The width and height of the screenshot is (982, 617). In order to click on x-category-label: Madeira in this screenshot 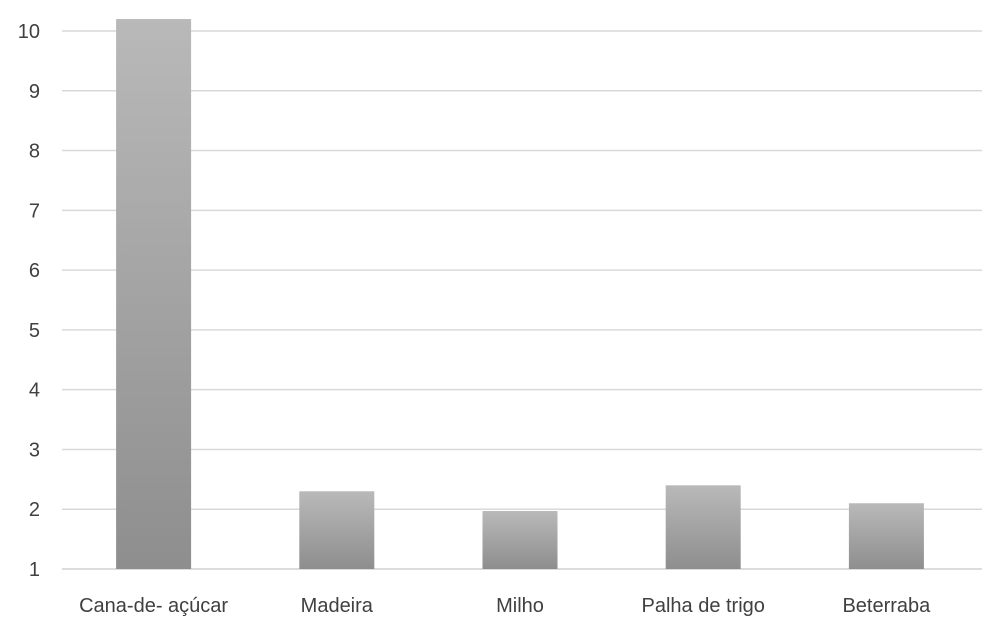, I will do `click(337, 606)`.